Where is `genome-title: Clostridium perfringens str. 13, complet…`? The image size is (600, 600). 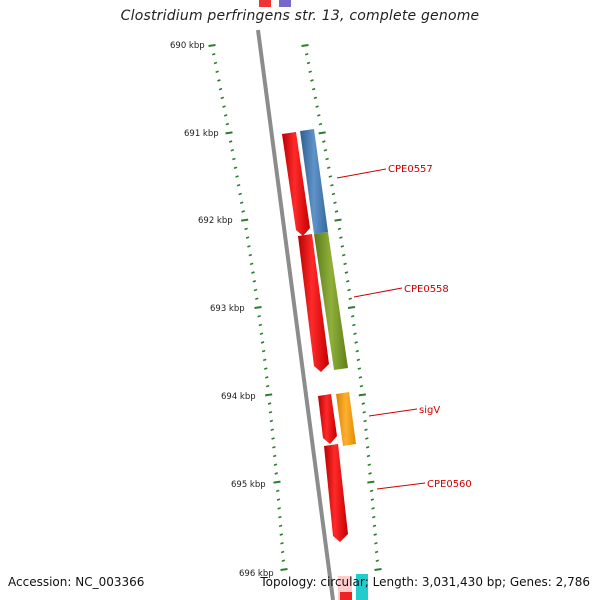 genome-title: Clostridium perfringens str. 13, complet… is located at coordinates (300, 16).